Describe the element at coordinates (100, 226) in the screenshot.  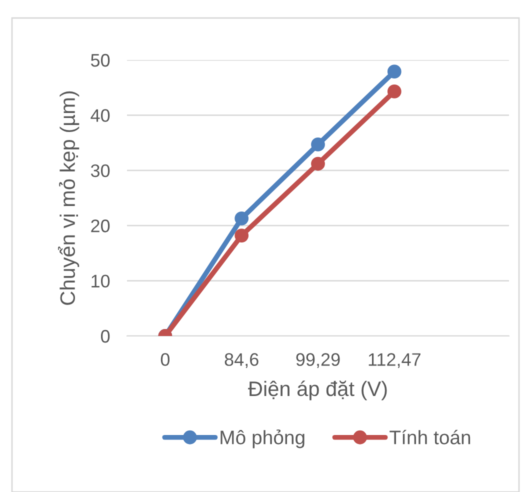
I see `y-tick-label: 20` at that location.